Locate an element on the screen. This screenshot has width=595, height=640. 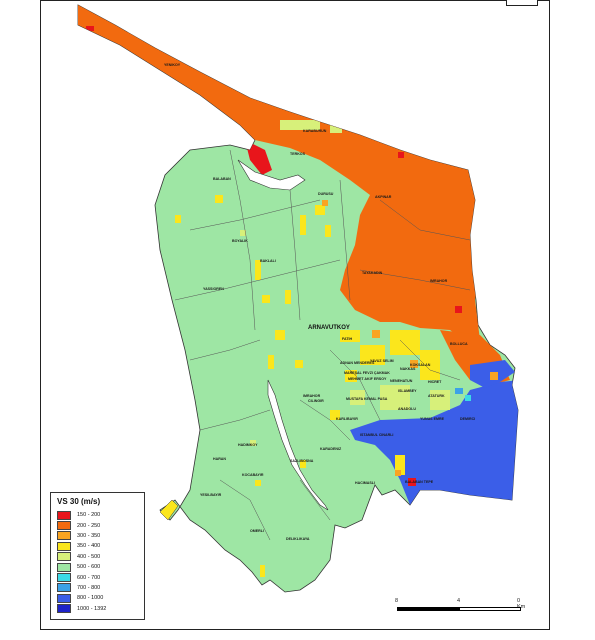
legend-label: 1000 - 1392 is located at coordinates (92, 608).